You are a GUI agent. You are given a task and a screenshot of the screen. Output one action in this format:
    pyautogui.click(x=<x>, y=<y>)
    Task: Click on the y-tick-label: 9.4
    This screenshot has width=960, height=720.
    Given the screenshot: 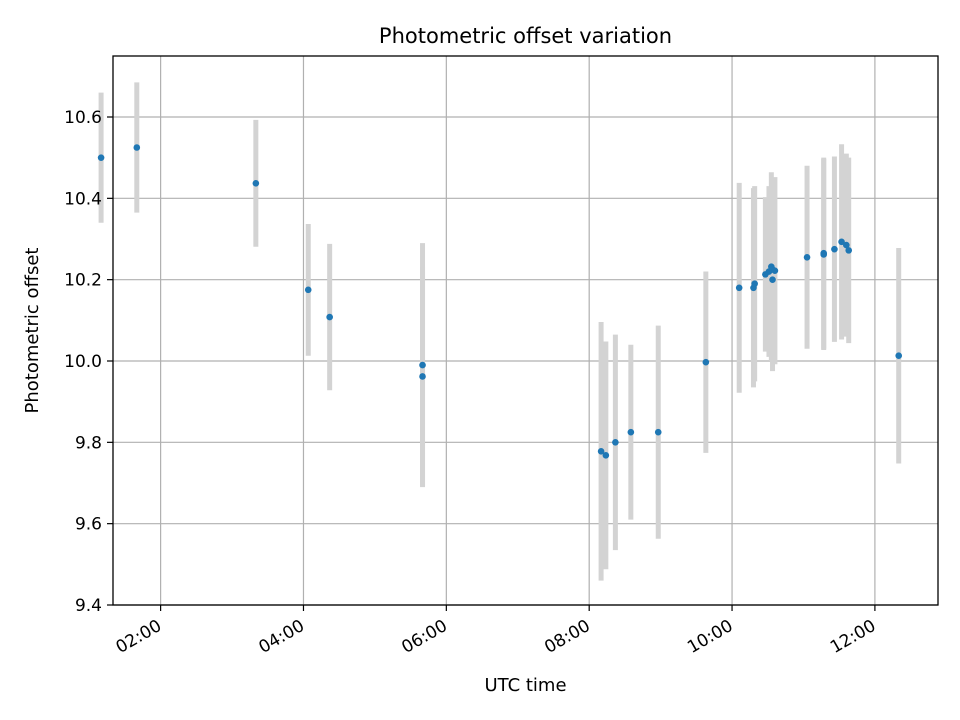 What is the action you would take?
    pyautogui.click(x=88, y=606)
    